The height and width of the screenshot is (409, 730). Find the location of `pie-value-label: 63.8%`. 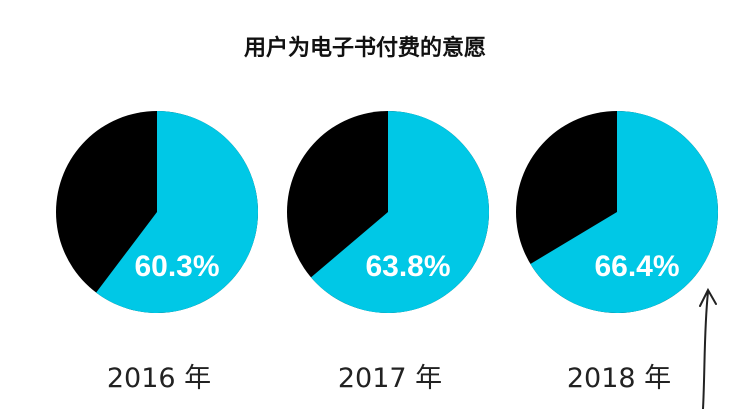

pie-value-label: 63.8% is located at coordinates (407, 266).